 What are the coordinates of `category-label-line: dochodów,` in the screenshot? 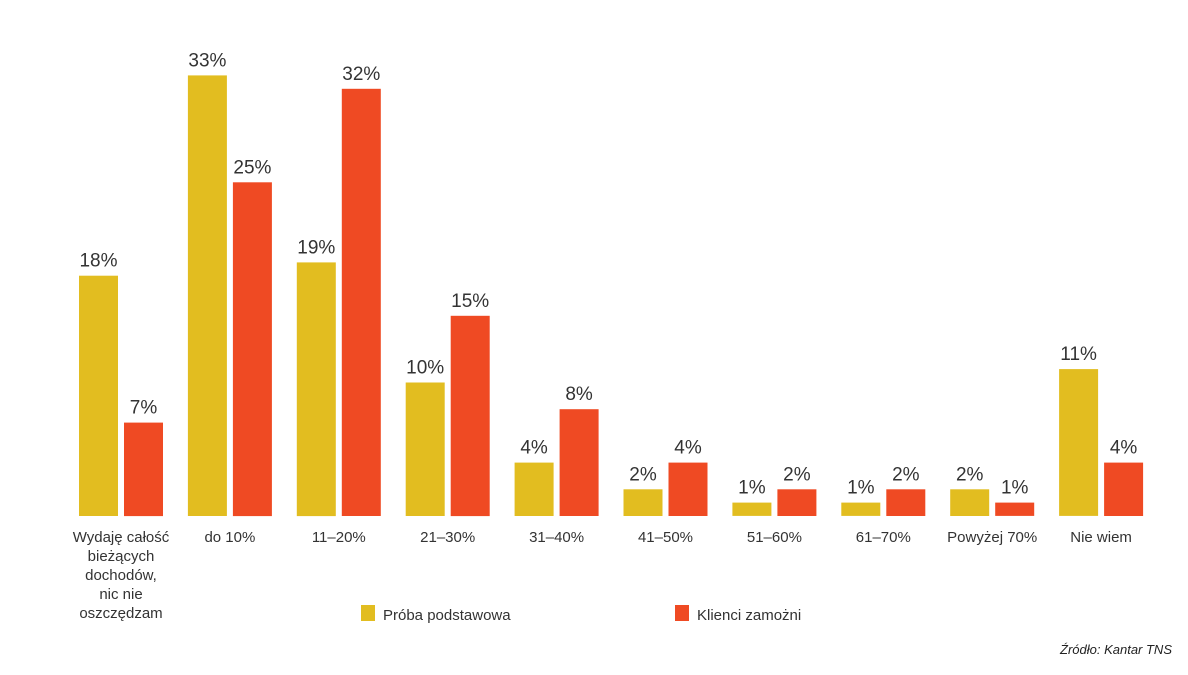 It's located at (121, 575).